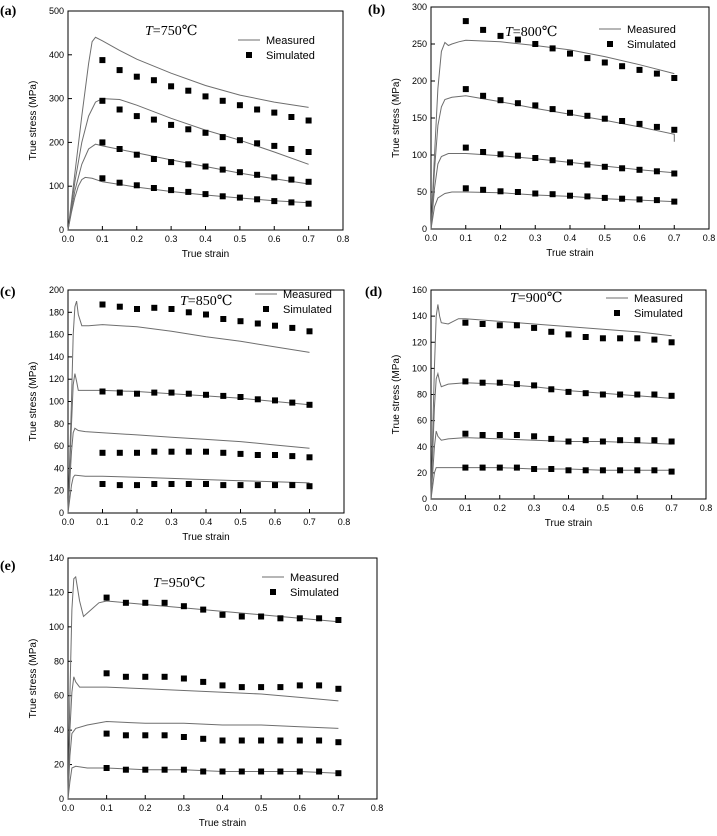 The height and width of the screenshot is (836, 717). I want to click on temperature-label: T=800℃, so click(531, 32).